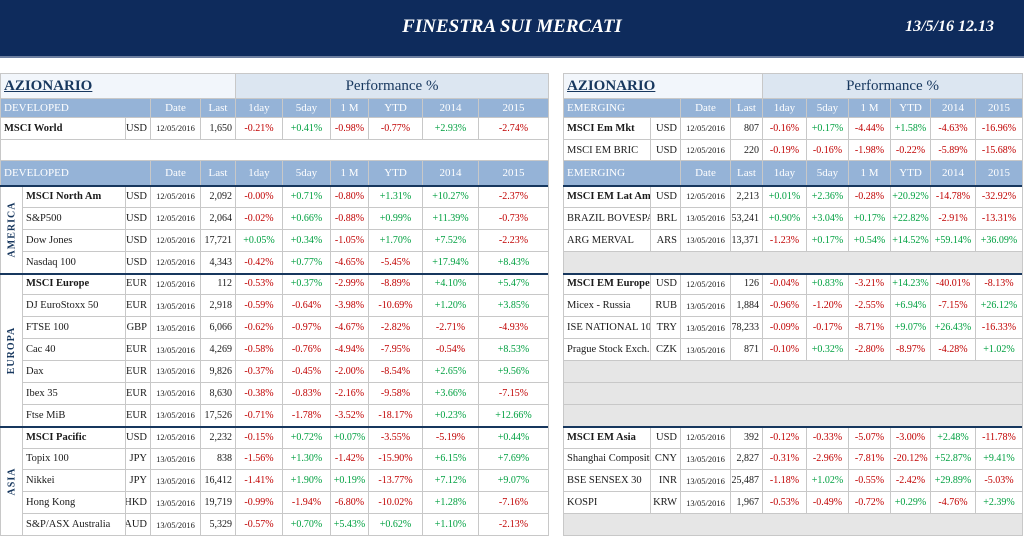 The height and width of the screenshot is (555, 1024). I want to click on last-price: 126, so click(746, 284).